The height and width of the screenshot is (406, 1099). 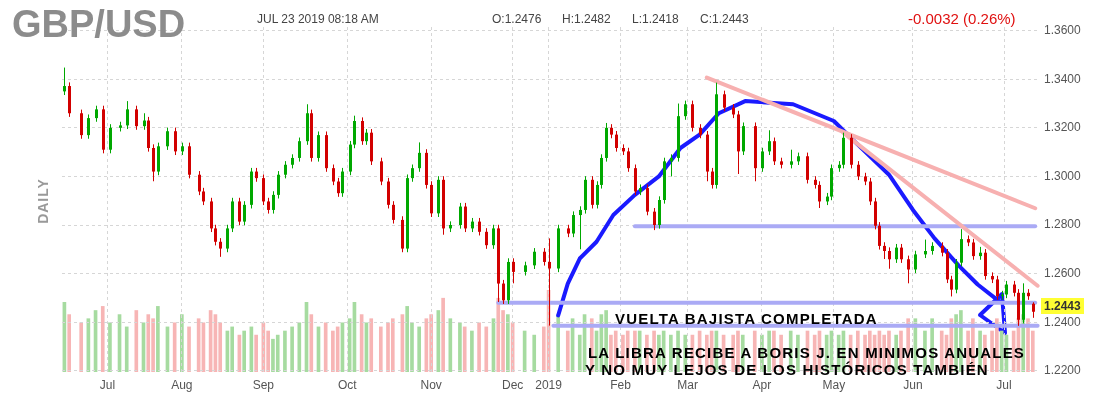 I want to click on text: -0.0032 (0.26%), so click(x=962, y=18).